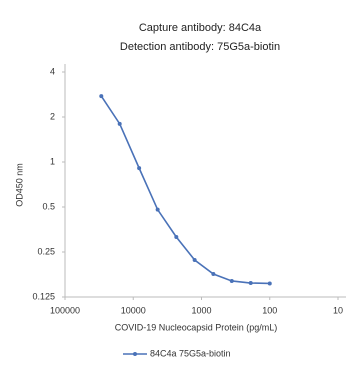  What do you see at coordinates (46, 251) in the screenshot?
I see `y-tick-label: 0.25` at bounding box center [46, 251].